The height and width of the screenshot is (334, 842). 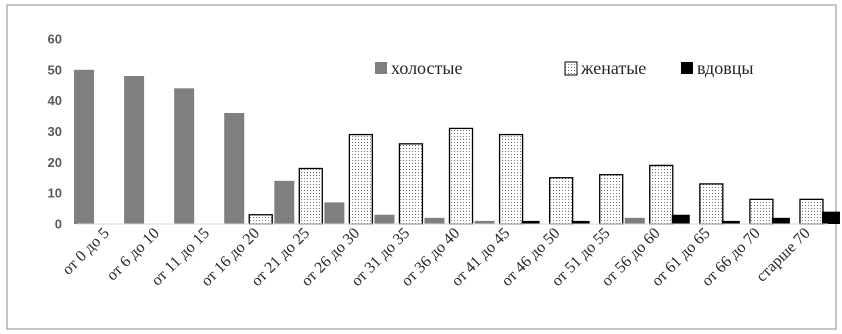 I want to click on bar-женатые-от-21-до-25, so click(x=310, y=196).